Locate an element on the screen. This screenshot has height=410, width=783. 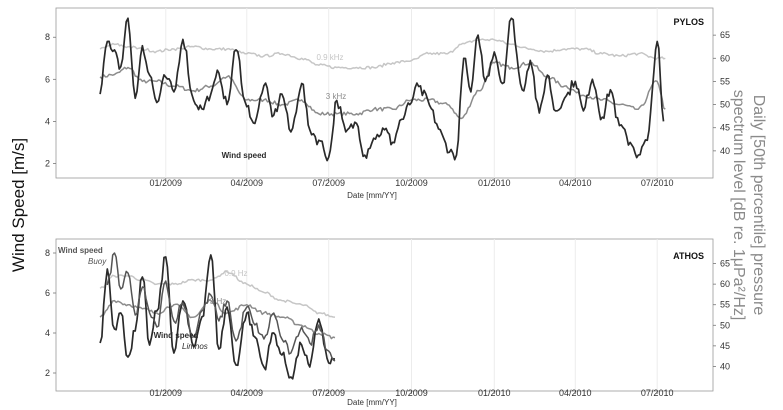
left-axis-label: Wind Speed [m/s] is located at coordinates (18, 205).